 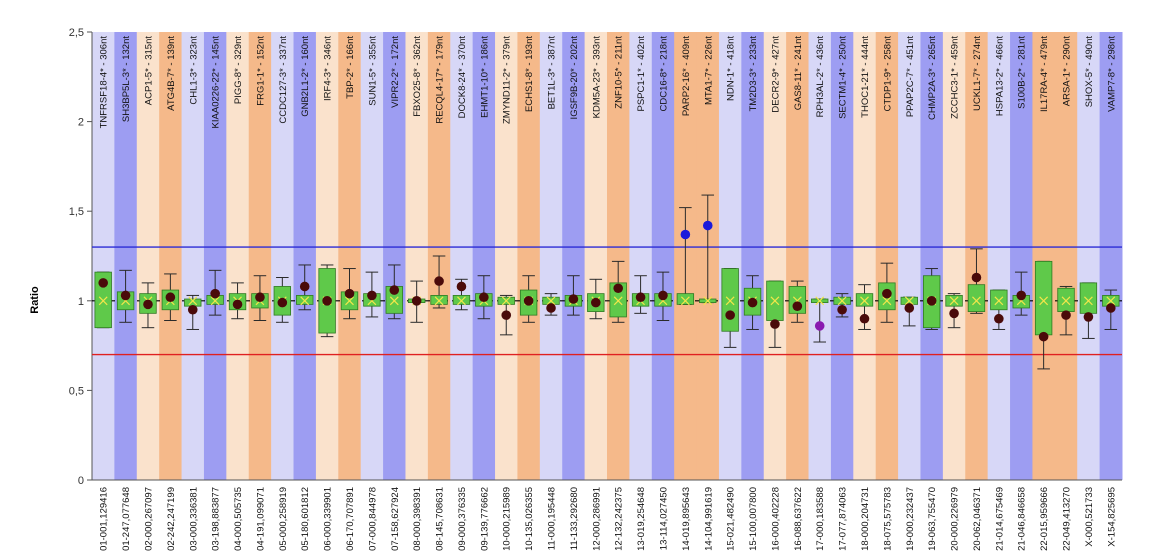 What do you see at coordinates (999, 519) in the screenshot?
I see `bottom-label: 21-014,675469` at bounding box center [999, 519].